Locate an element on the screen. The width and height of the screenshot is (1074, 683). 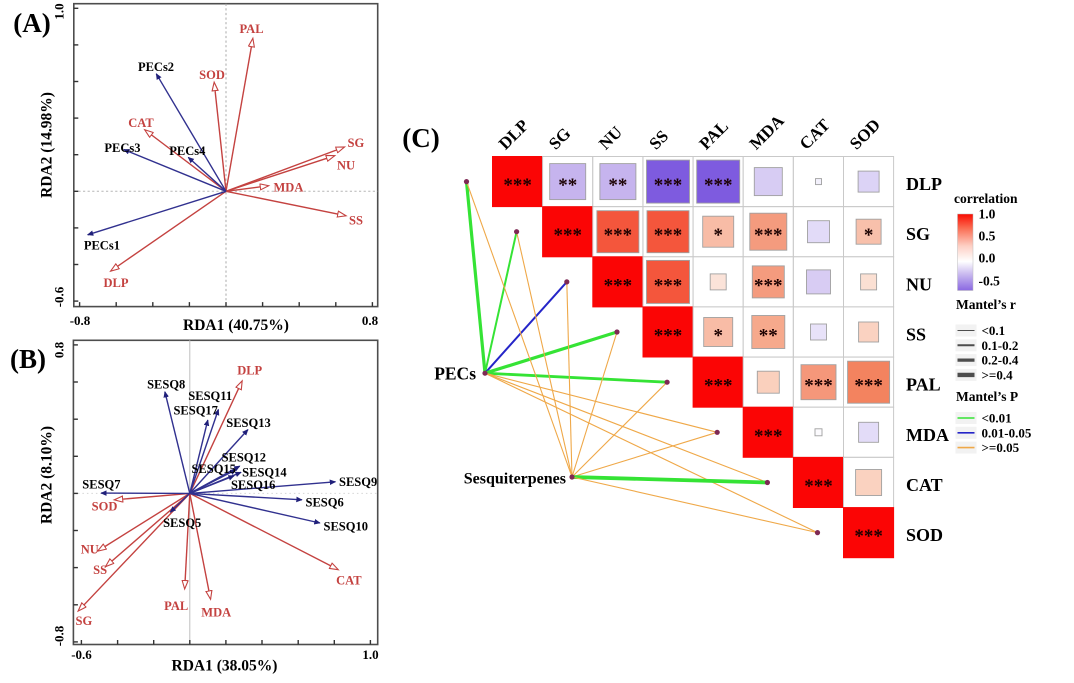
svg-text: Mantel’s P is located at coordinates (987, 396).